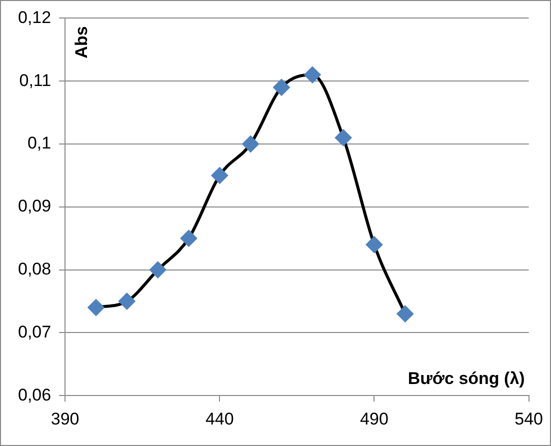 This screenshot has width=551, height=446. I want to click on y-tick-label: 0,08, so click(35, 268).